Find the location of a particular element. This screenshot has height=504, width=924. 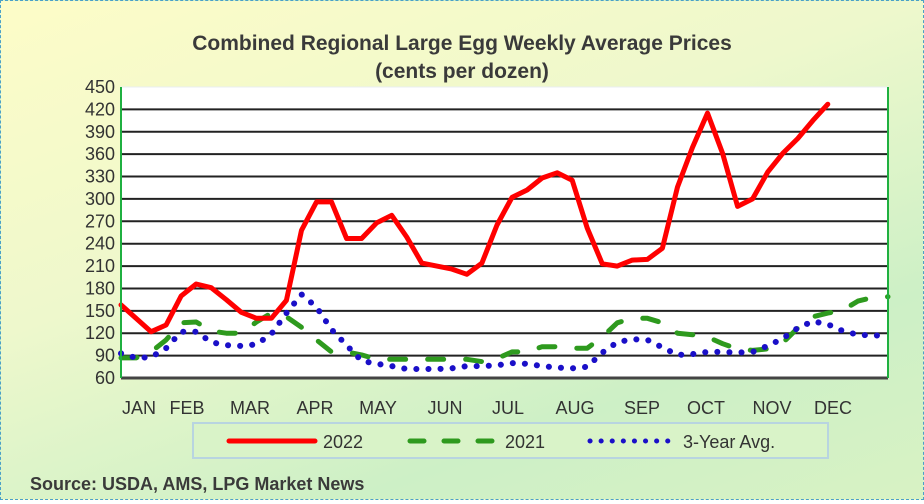

legend-label-2022: 2022 is located at coordinates (343, 442).